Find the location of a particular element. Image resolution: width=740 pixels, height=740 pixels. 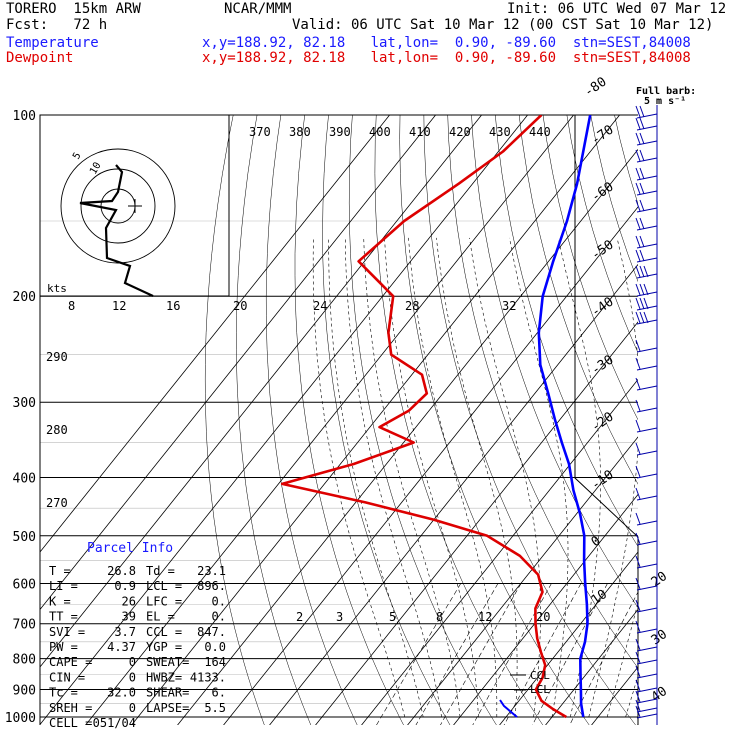

pressure-tick-label: 800 is located at coordinates (24, 660).